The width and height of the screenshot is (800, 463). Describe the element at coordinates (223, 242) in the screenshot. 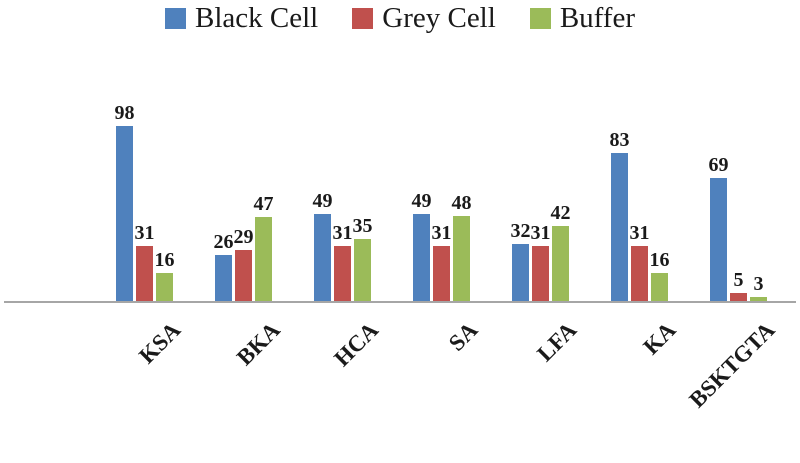

I see `data-label: 26` at that location.